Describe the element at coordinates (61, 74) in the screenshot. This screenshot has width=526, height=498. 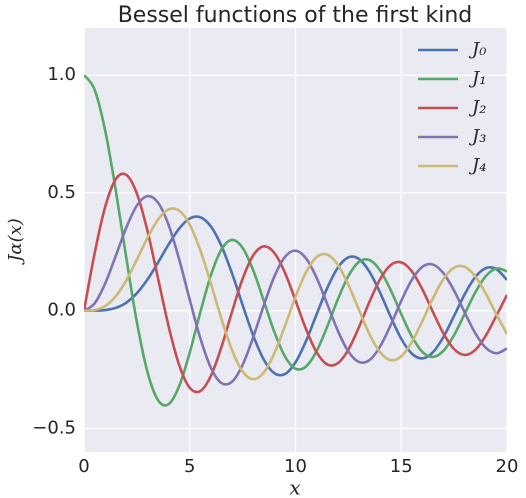
I see `y-tick-label: 1.0` at that location.